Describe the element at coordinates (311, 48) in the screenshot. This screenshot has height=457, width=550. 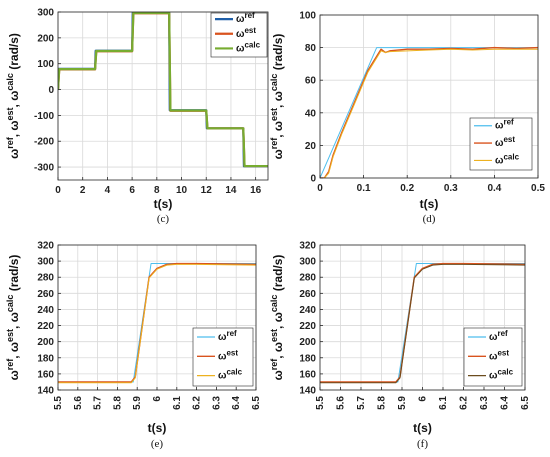
I see `y-tick-label: 80` at that location.